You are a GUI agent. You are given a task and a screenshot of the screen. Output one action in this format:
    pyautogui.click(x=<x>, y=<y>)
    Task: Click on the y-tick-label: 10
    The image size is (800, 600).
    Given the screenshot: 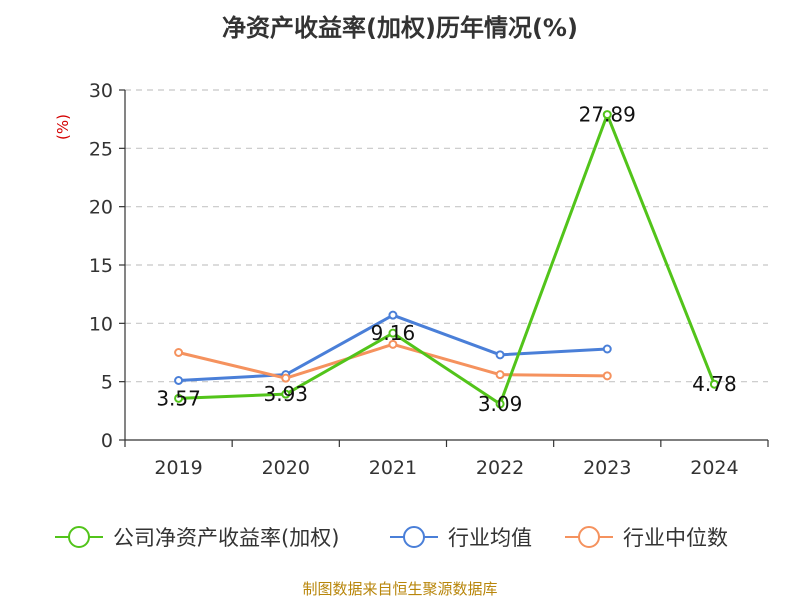 What is the action you would take?
    pyautogui.click(x=101, y=324)
    